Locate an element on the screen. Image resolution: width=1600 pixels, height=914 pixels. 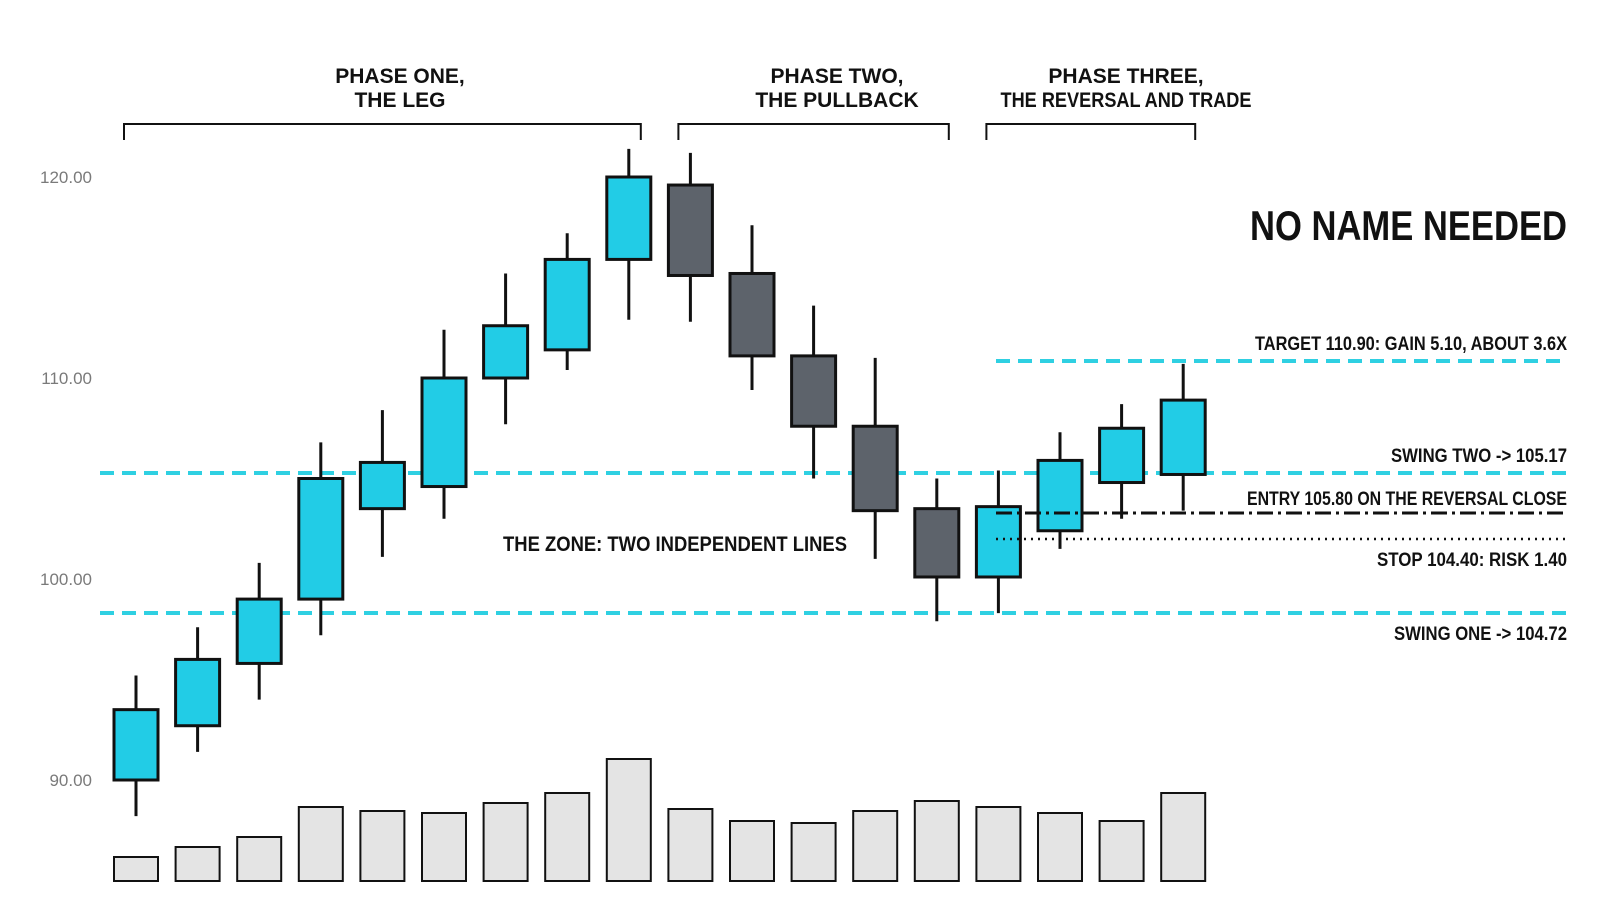
swing-two-label: SWING TWO -> 105.17 is located at coordinates (1479, 456).